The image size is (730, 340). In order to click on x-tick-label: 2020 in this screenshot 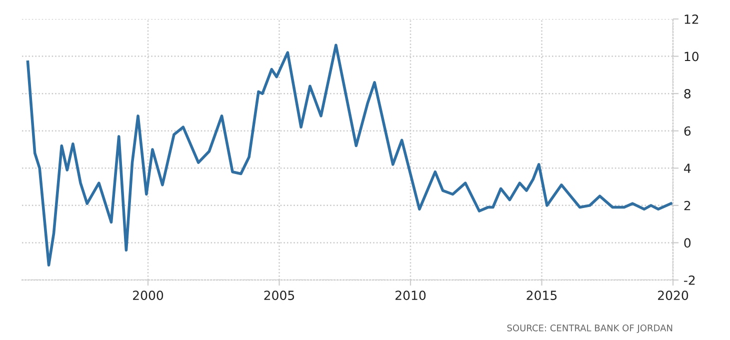, I will do `click(673, 295)`.